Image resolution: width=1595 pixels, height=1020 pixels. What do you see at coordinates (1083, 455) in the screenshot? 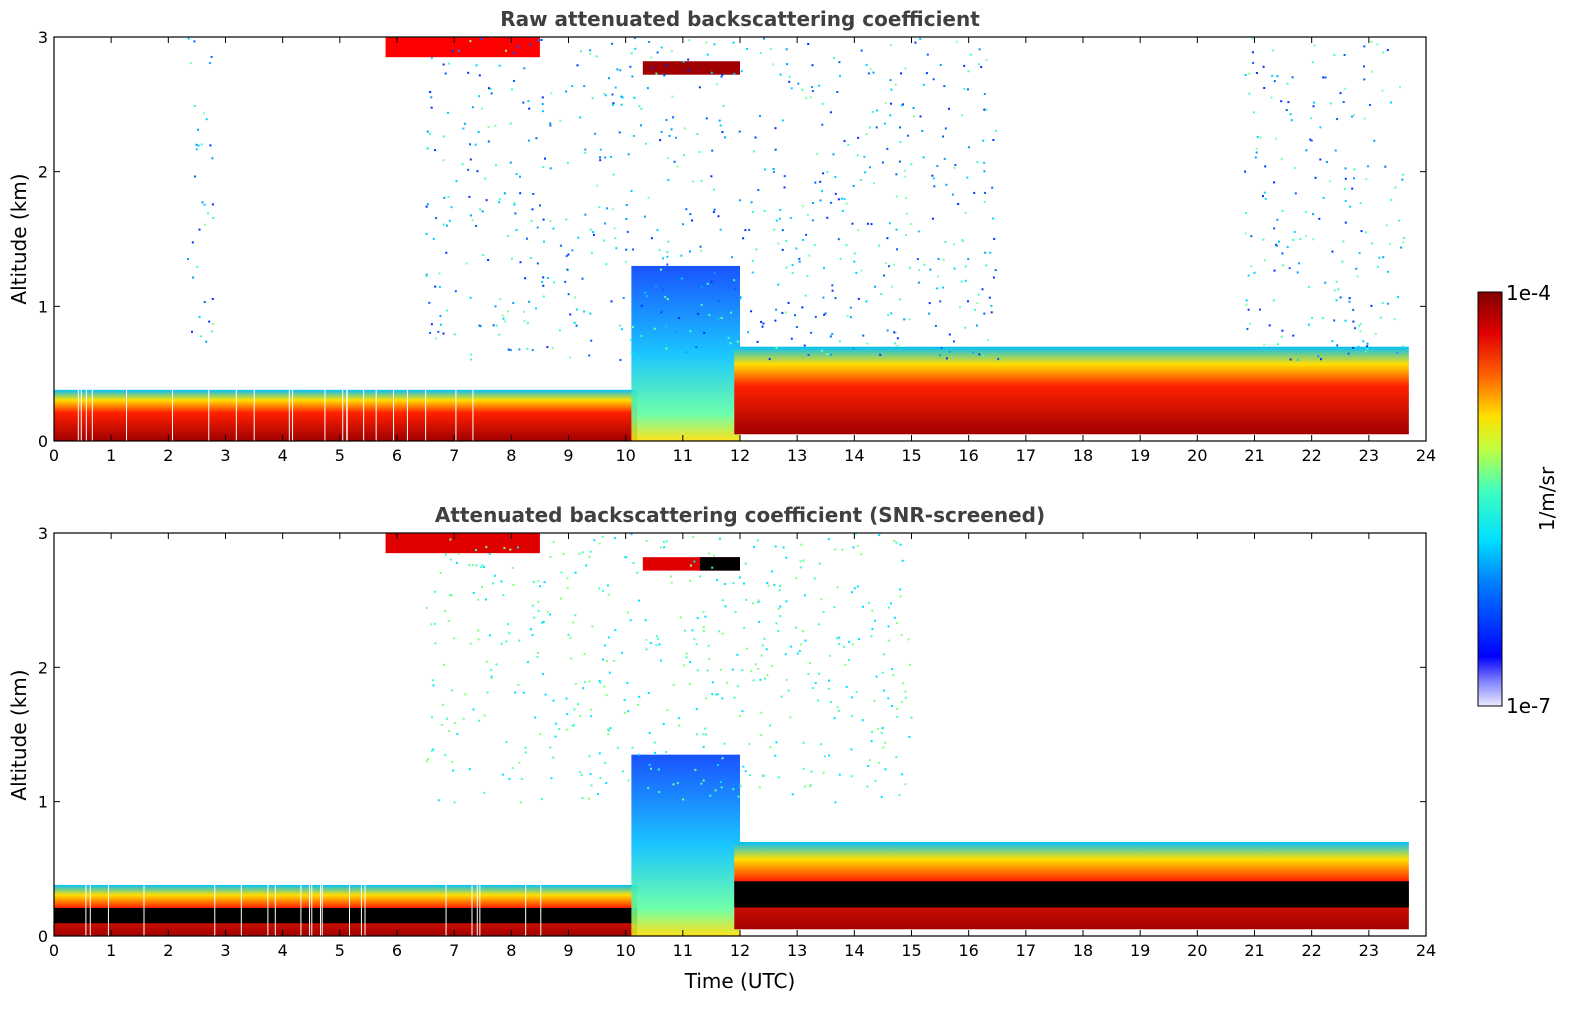
I see `x-tick-label: 18` at bounding box center [1083, 455].